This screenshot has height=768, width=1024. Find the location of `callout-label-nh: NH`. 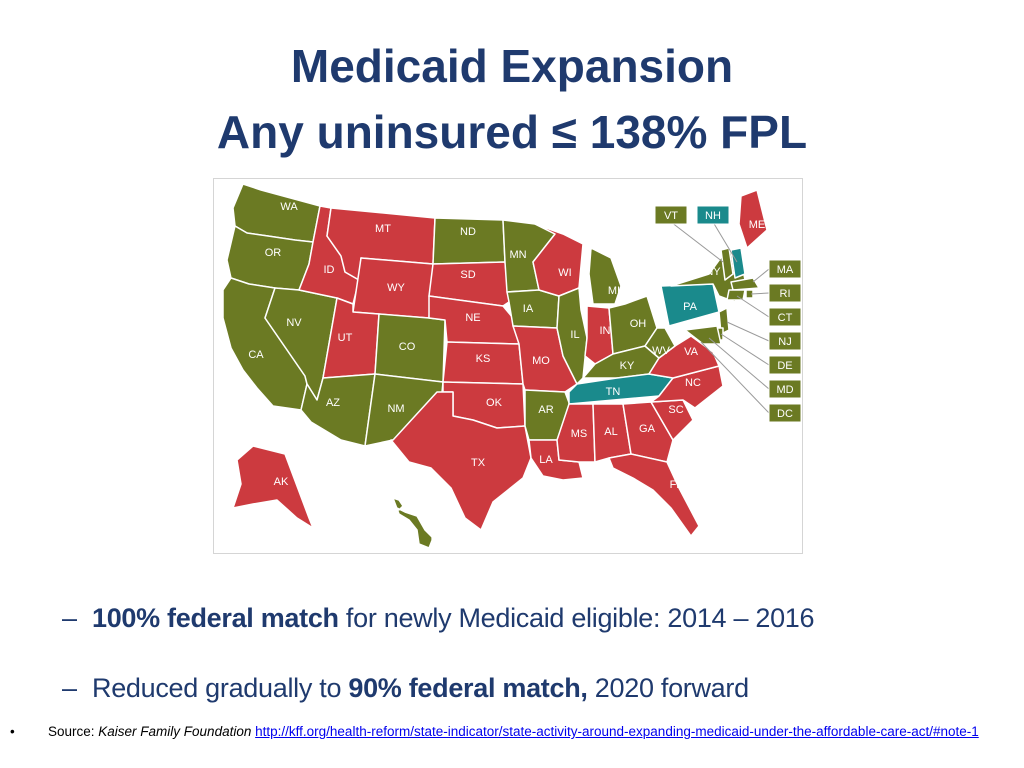

callout-label-nh: NH is located at coordinates (713, 216).